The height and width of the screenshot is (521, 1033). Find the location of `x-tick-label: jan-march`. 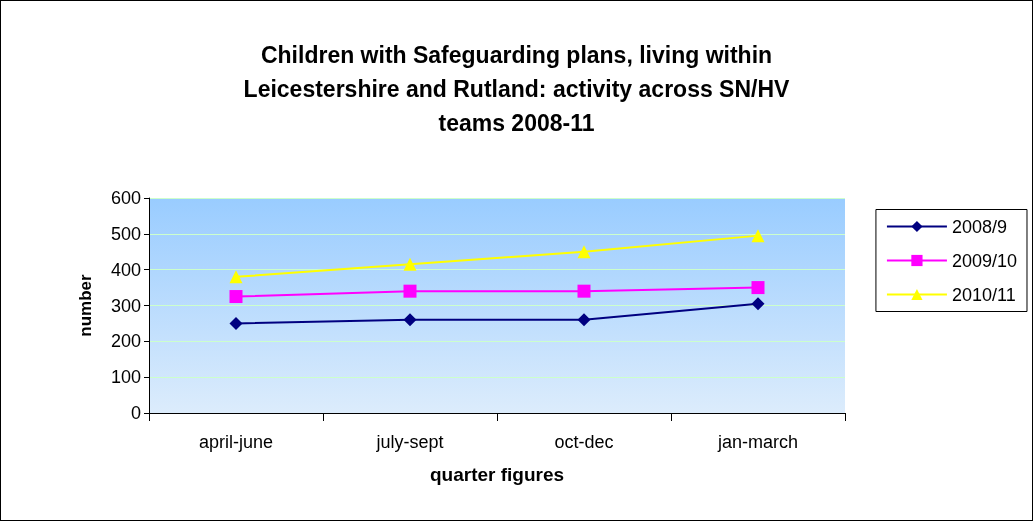

x-tick-label: jan-march is located at coordinates (757, 442).